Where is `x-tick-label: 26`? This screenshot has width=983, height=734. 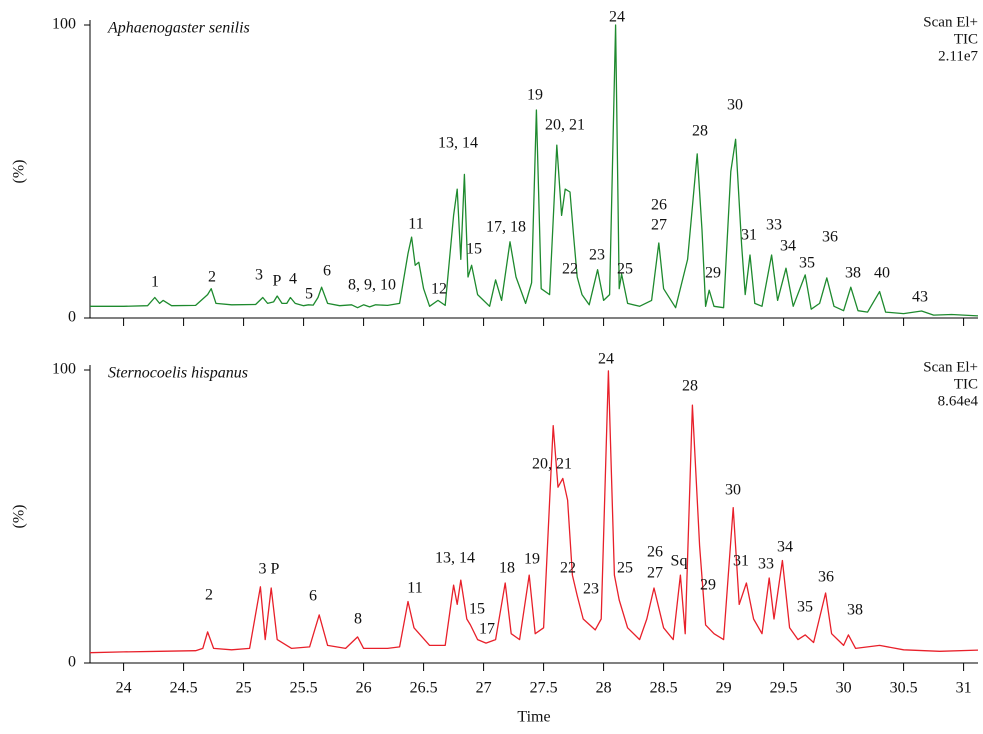 x-tick-label: 26 is located at coordinates (364, 688).